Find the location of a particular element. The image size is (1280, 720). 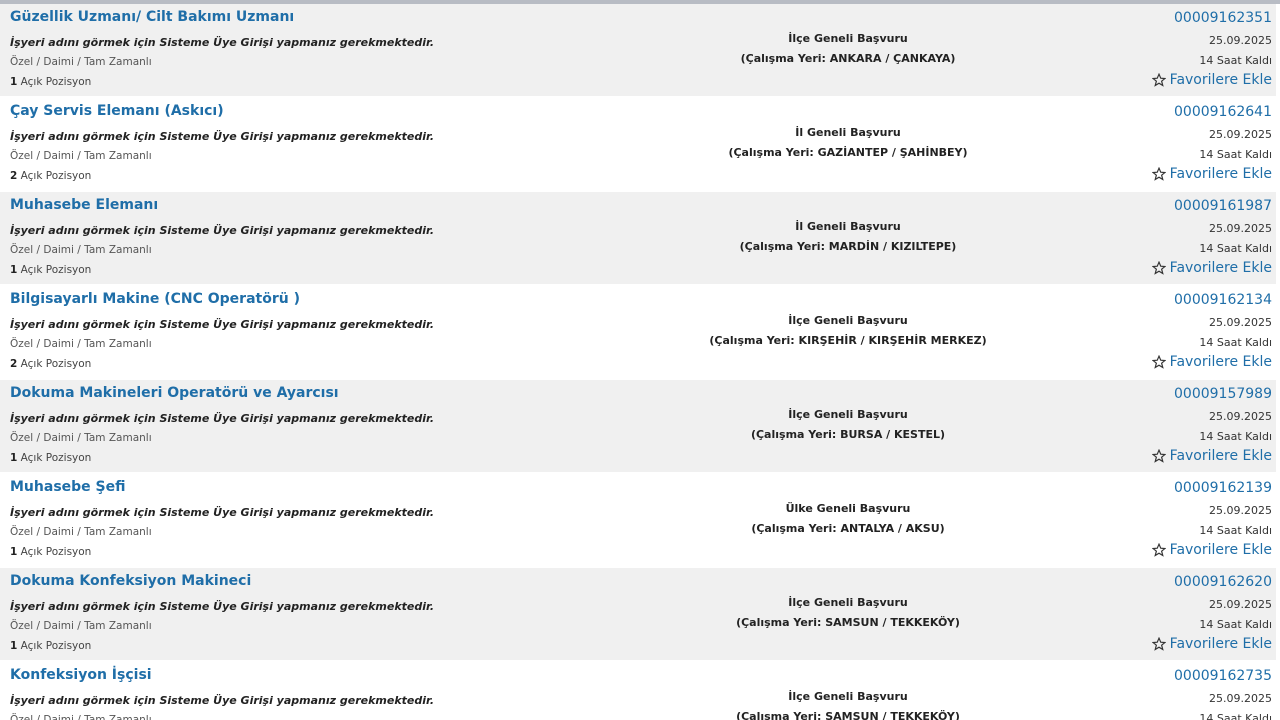

job-title: Çay Servis Elemanı (Askıcı) is located at coordinates (117, 111).